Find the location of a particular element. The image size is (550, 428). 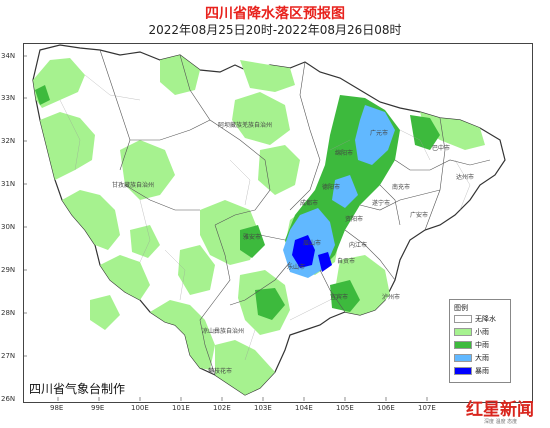

city-label-suining: 遂宁市 is located at coordinates (381, 203).